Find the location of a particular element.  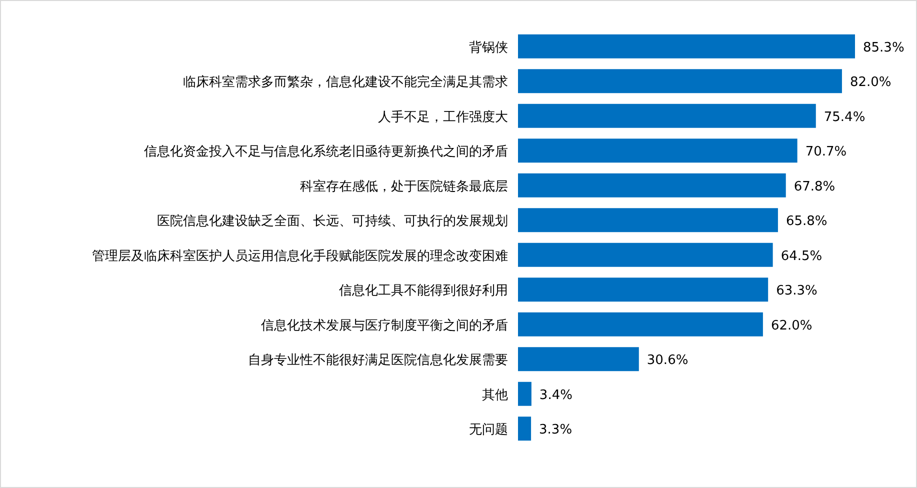

data-label: 67.8% is located at coordinates (815, 186).